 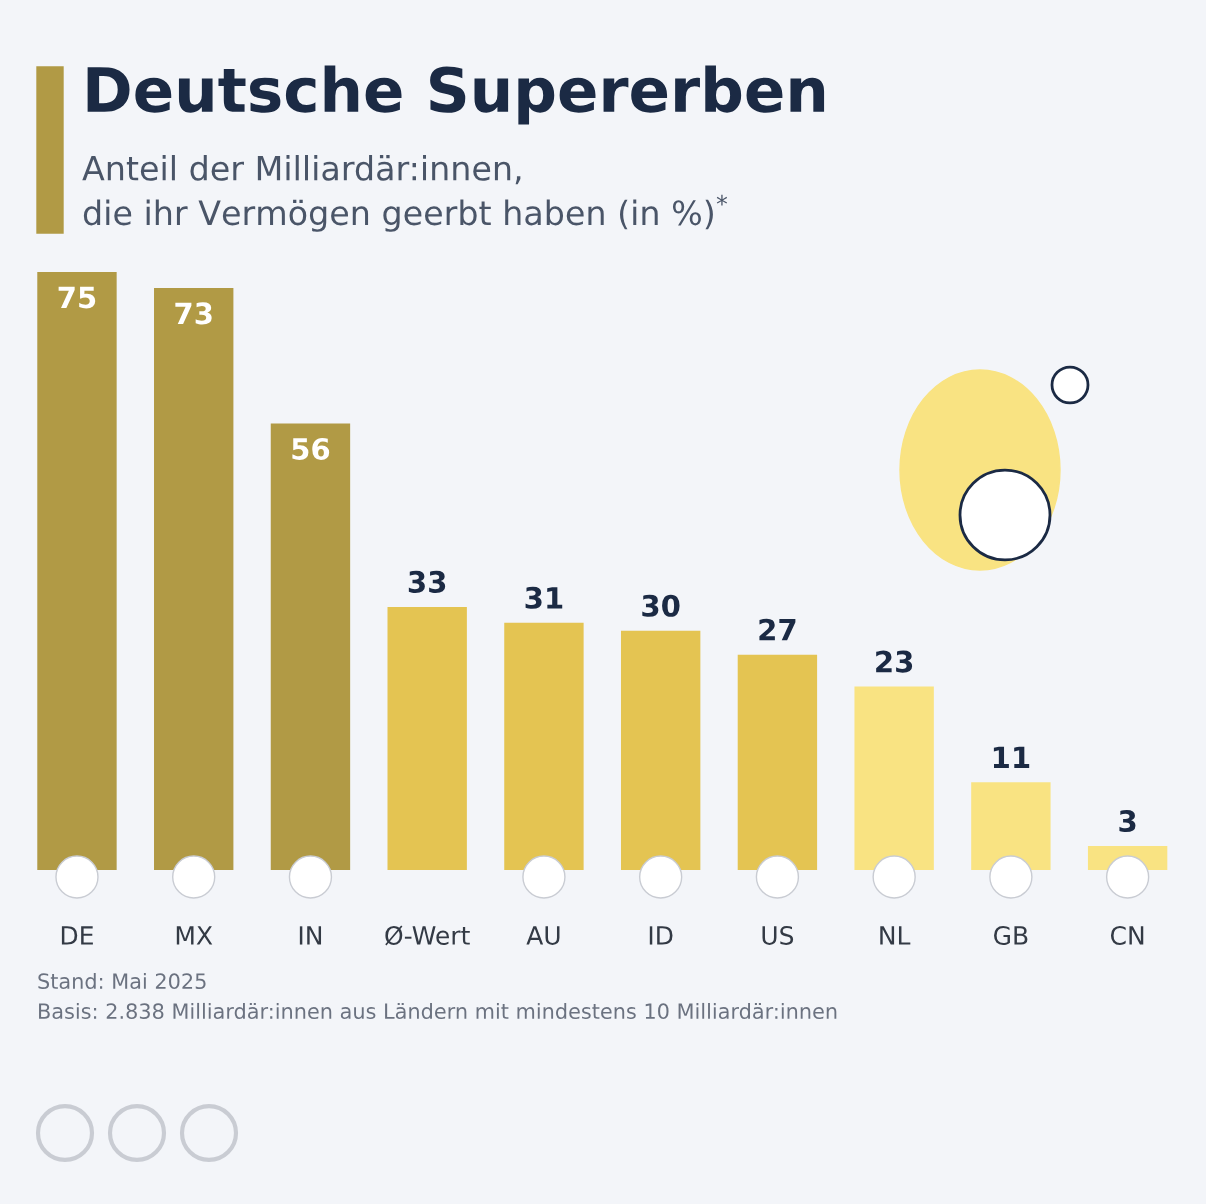 What do you see at coordinates (193, 313) in the screenshot?
I see `data-label: 73` at bounding box center [193, 313].